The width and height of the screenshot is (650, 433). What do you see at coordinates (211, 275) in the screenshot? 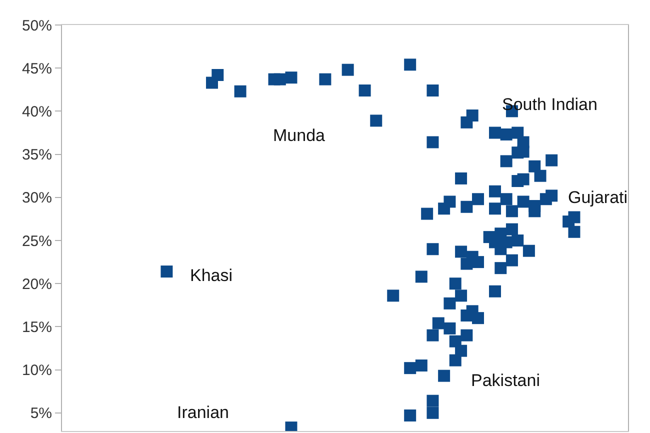
I see `annotation: Khasi` at bounding box center [211, 275].